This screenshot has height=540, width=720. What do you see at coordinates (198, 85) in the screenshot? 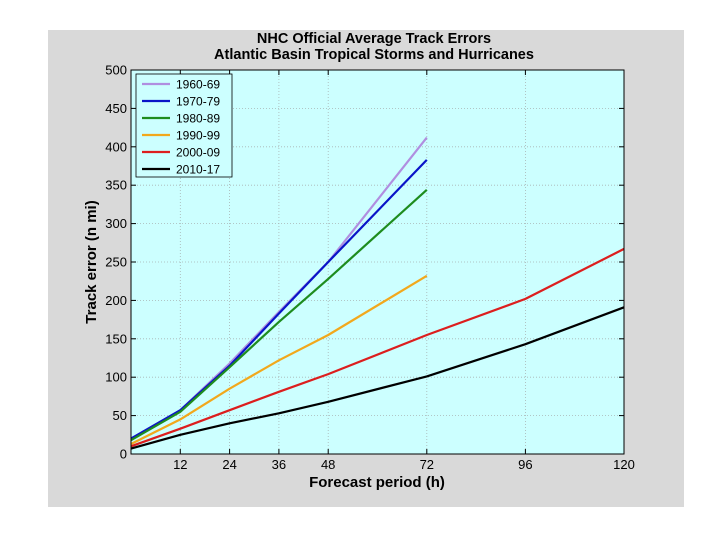
I see `legend-entry: 1960-69` at bounding box center [198, 85].